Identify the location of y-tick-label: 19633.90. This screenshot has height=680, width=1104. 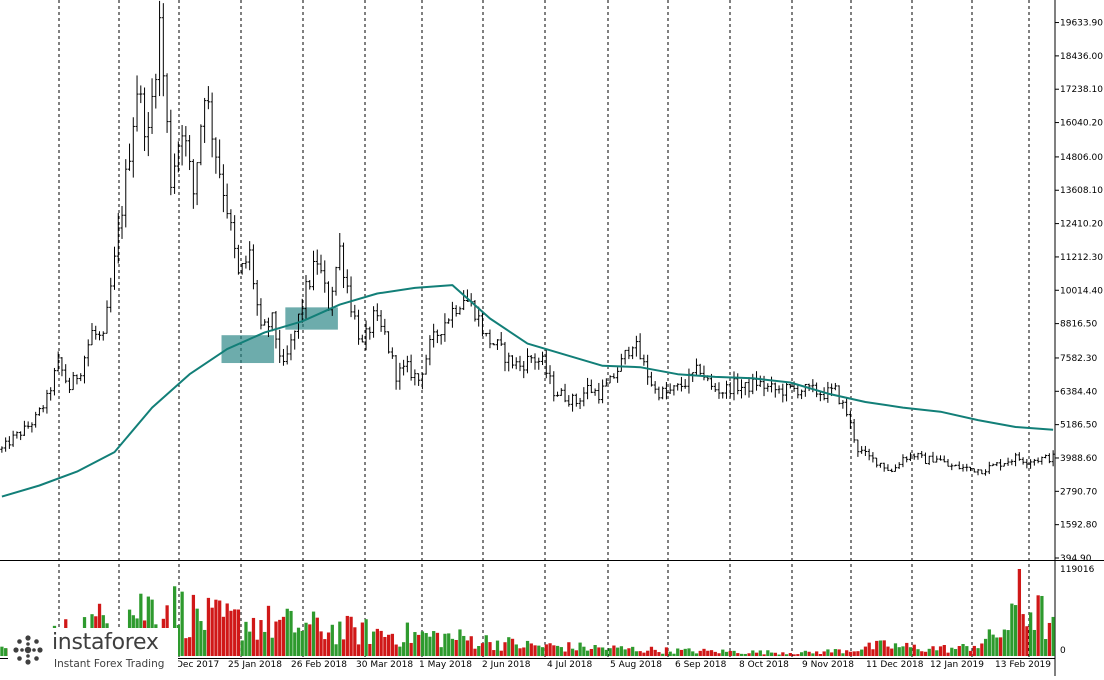
(1081, 24).